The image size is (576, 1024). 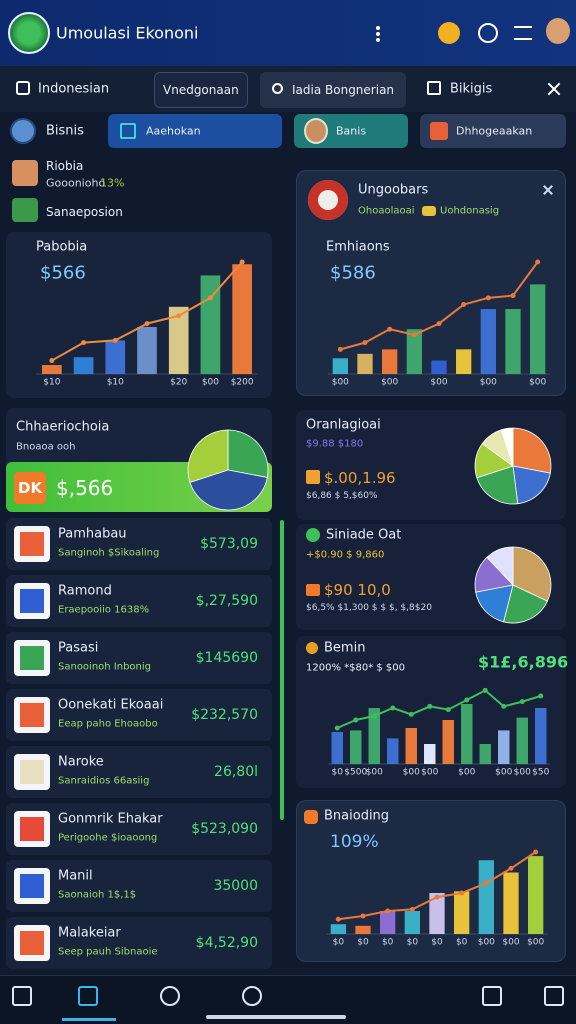 What do you see at coordinates (357, 590) in the screenshot?
I see `panel-value: $90 10,0` at bounding box center [357, 590].